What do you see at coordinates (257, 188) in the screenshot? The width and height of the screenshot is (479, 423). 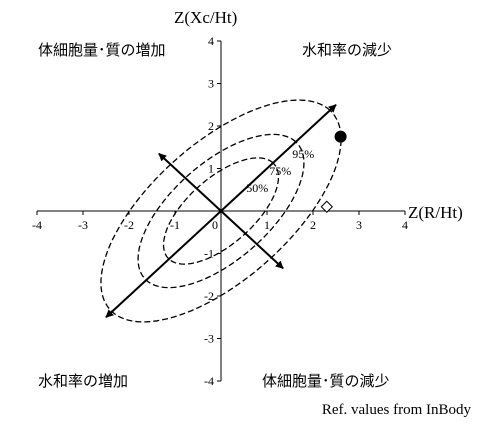 I see `ellipse-label-50: 50%` at bounding box center [257, 188].